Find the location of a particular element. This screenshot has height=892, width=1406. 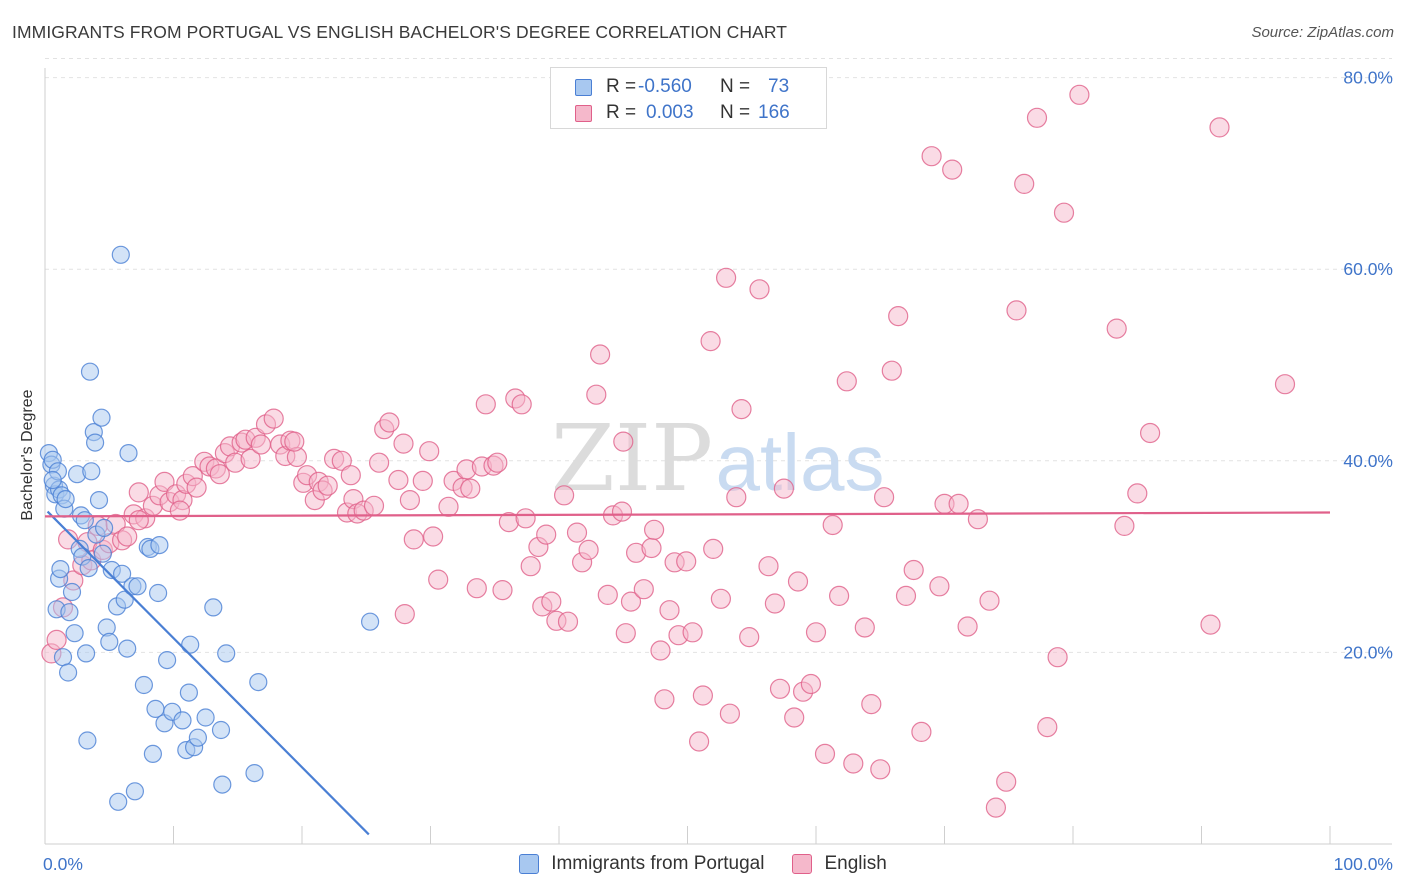

x-tick-label: 0.0% is located at coordinates (63, 864).